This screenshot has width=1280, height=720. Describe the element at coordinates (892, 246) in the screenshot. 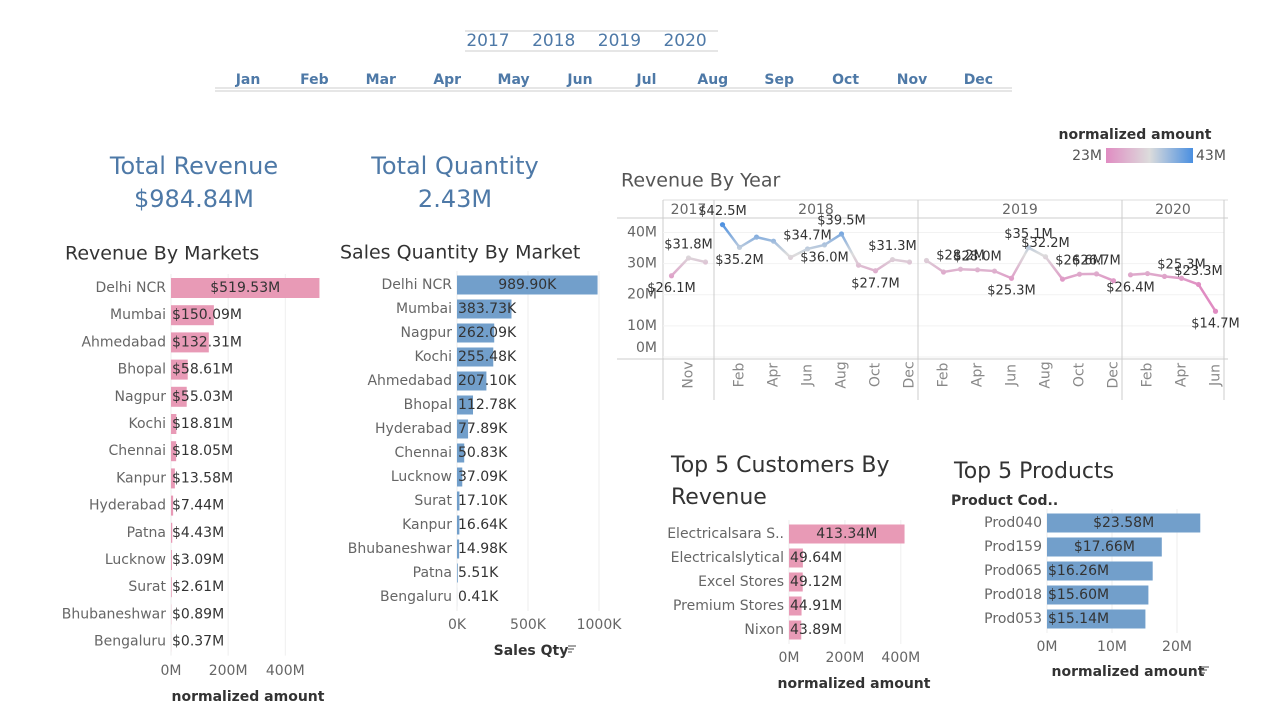

I see `value-label: $31.3M` at that location.